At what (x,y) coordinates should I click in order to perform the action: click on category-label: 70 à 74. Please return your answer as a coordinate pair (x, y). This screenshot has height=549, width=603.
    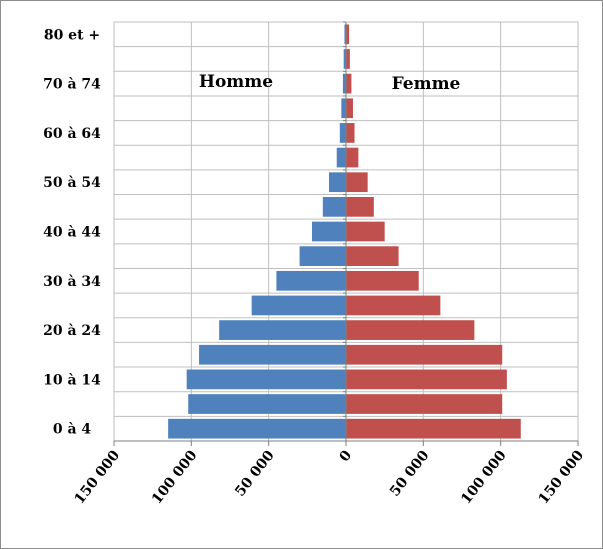
    Looking at the image, I should click on (72, 85).